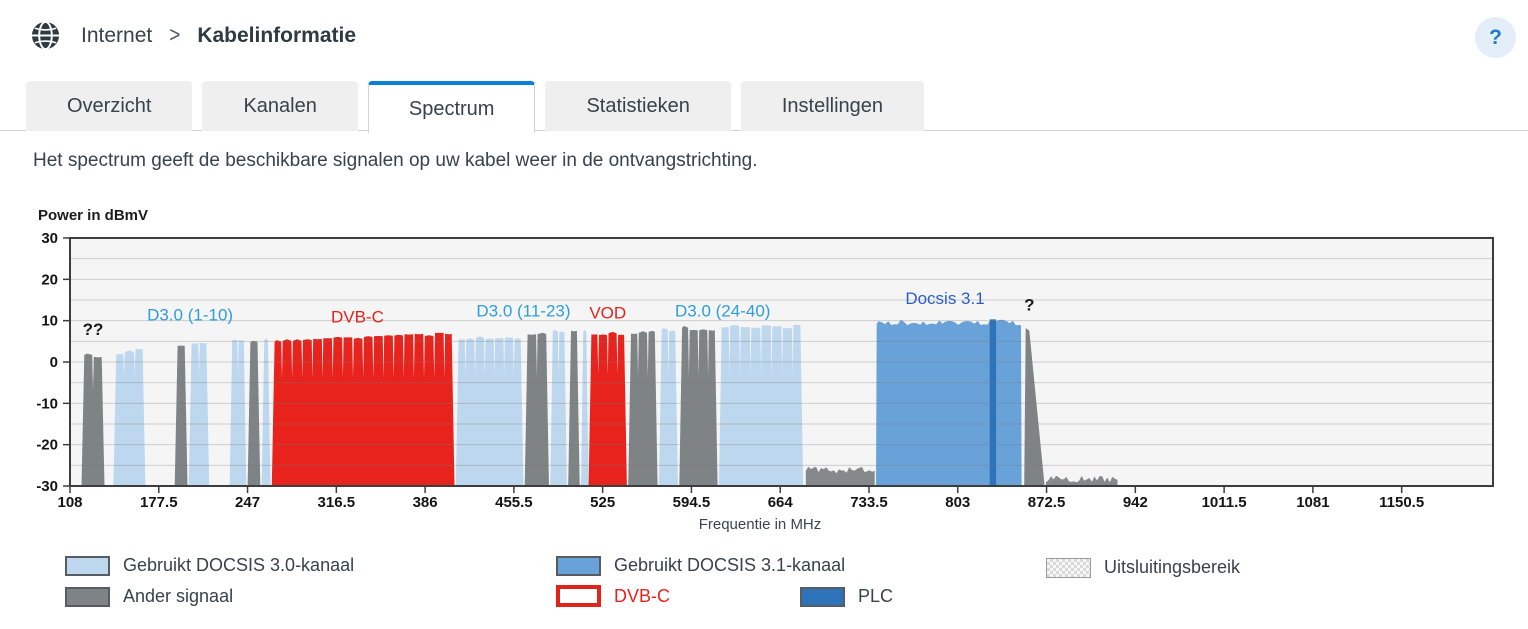 The height and width of the screenshot is (629, 1528). Describe the element at coordinates (357, 317) in the screenshot. I see `chart-annotation: DVB-C` at that location.